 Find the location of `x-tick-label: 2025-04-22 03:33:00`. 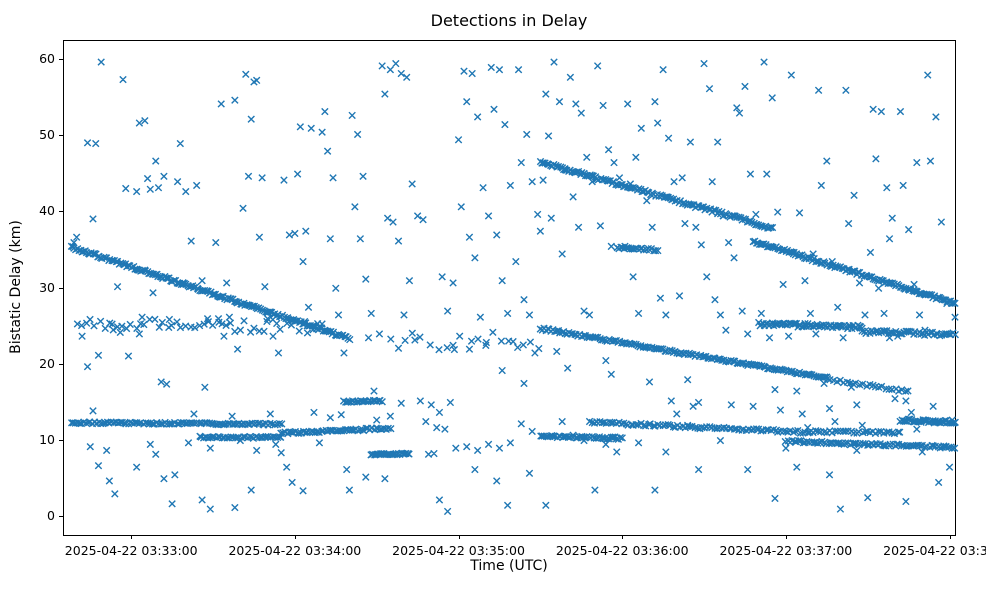

x-tick-label: 2025-04-22 03:33:00 is located at coordinates (131, 550).